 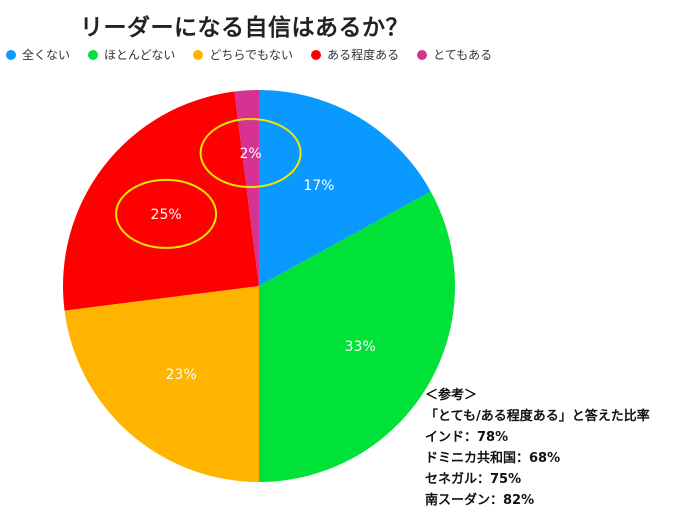 I want to click on note-line-south-sudan: 南スーダン：82%, so click(x=480, y=500).